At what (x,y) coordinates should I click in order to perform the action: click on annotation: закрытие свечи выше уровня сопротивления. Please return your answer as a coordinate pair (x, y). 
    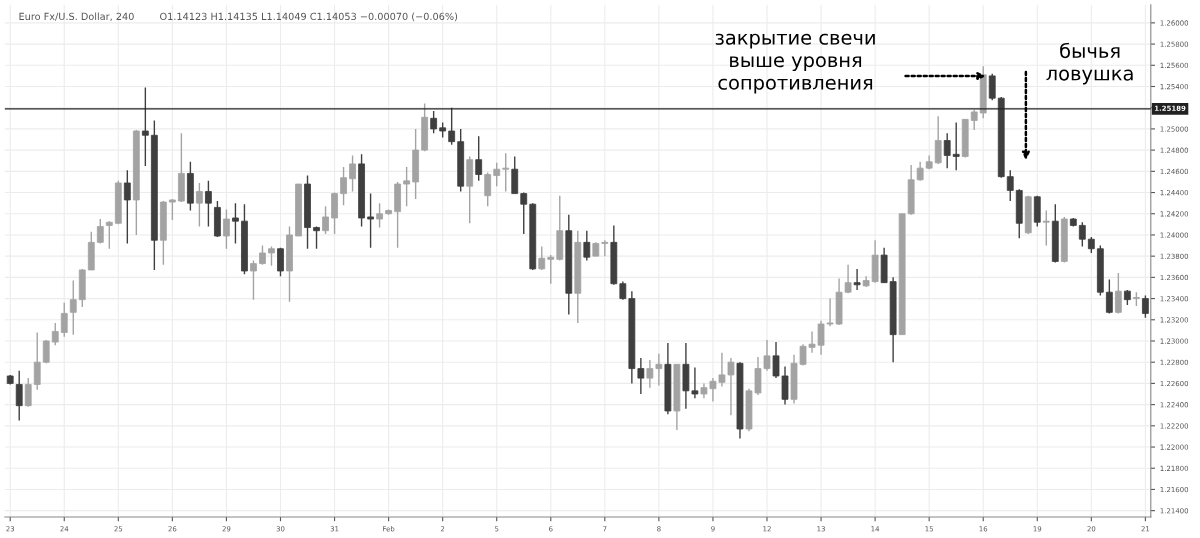
    Looking at the image, I should click on (795, 63).